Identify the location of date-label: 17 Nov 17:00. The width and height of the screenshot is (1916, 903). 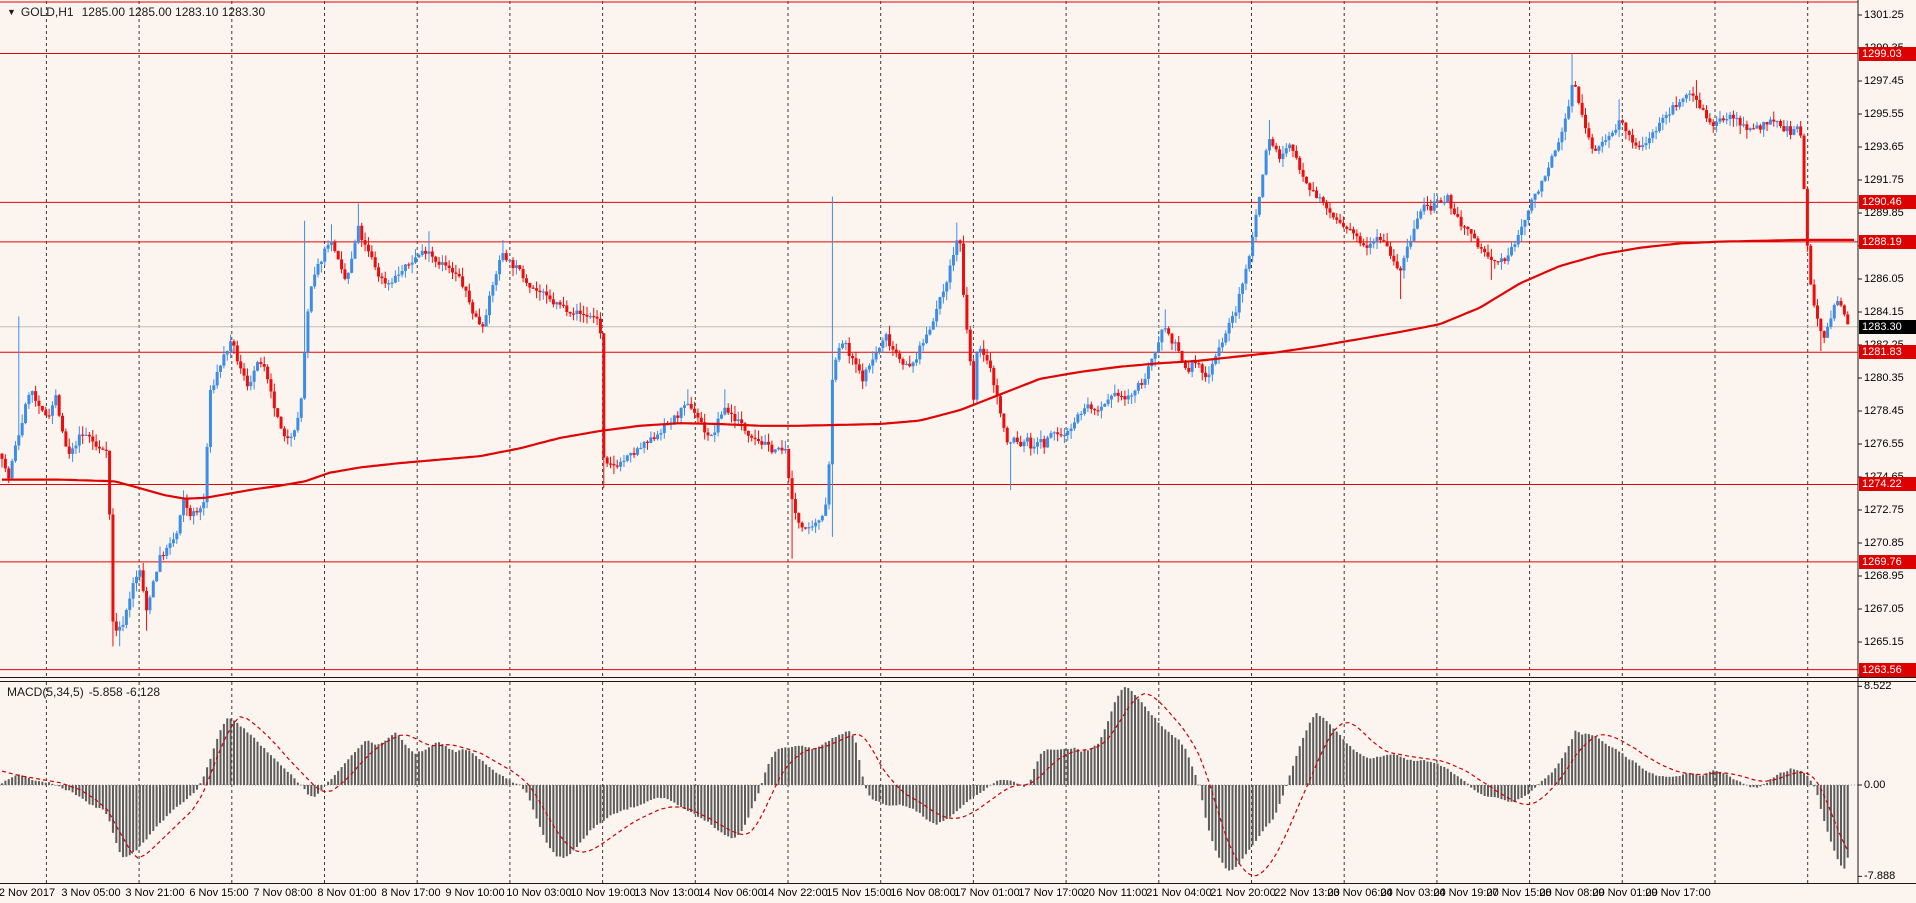
(1051, 893).